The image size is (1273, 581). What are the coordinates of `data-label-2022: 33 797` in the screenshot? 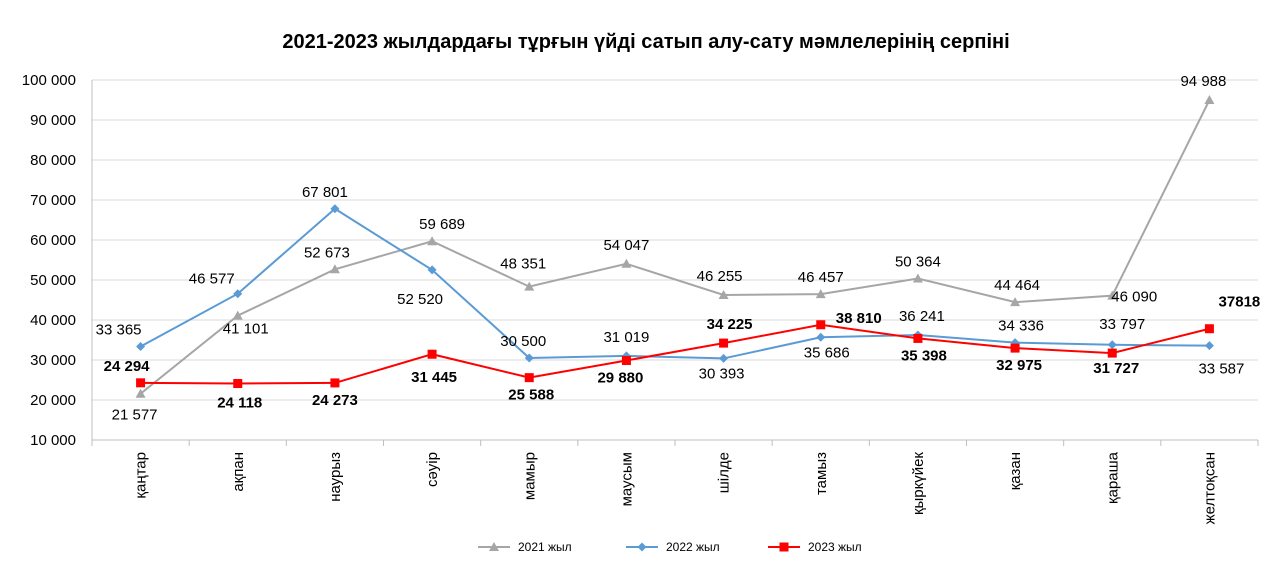 It's located at (1122, 324).